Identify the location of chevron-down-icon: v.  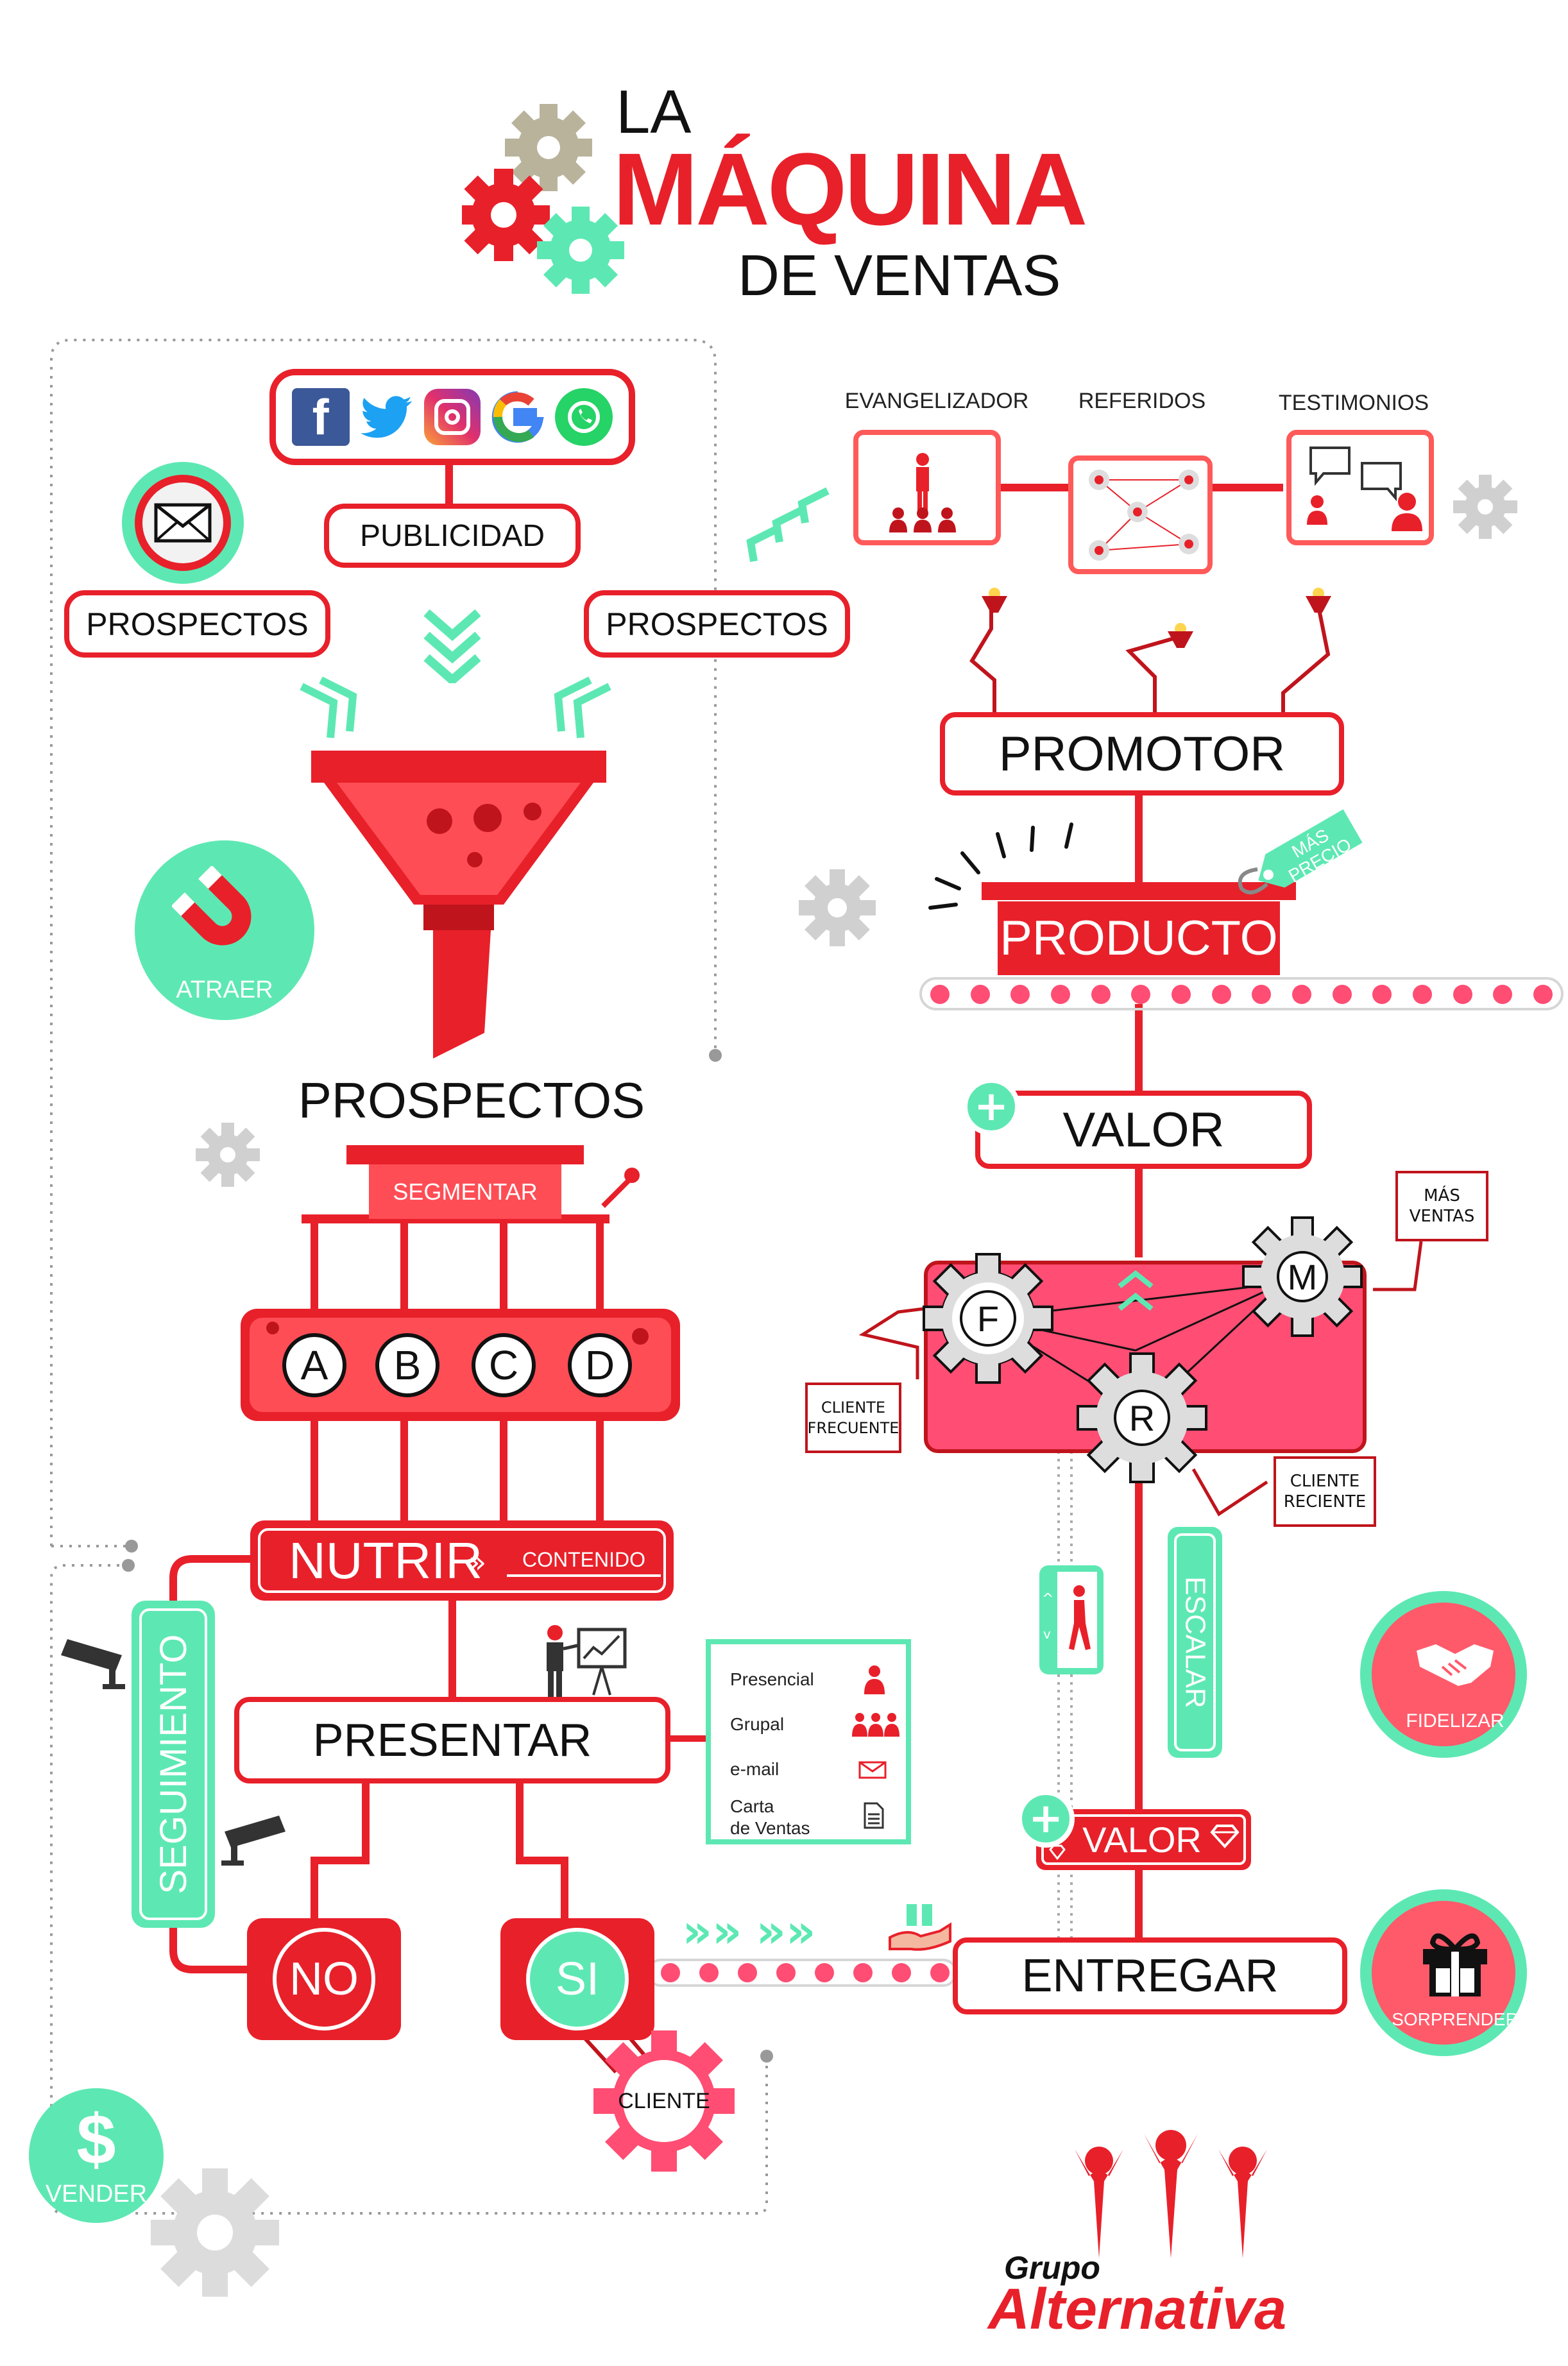
(1047, 1634).